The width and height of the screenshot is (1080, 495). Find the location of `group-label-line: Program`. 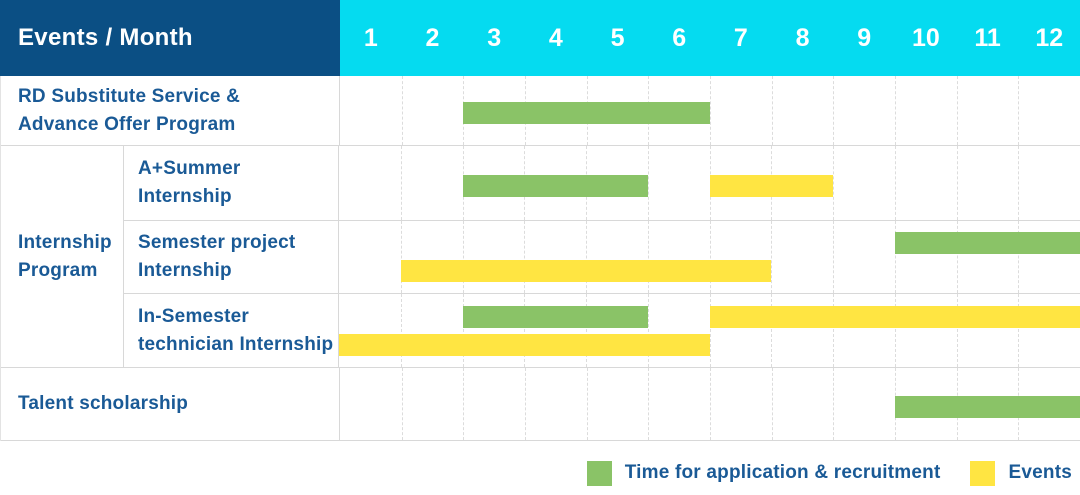

group-label-line: Program is located at coordinates (65, 271).